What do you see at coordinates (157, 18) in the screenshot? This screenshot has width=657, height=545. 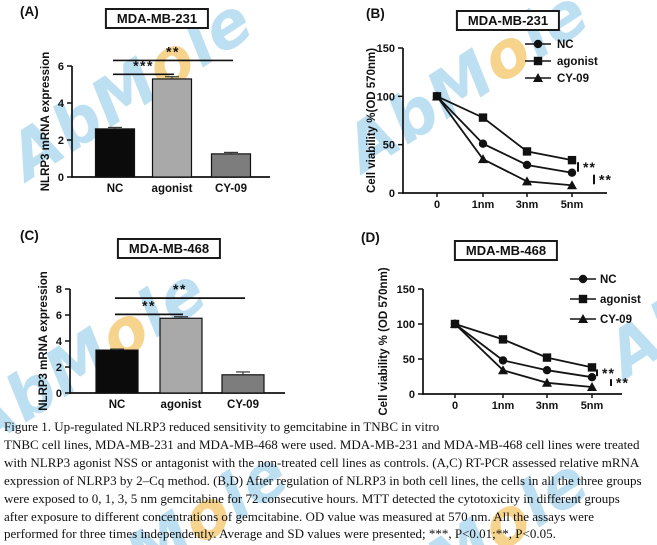 I see `panel-a-title: MDA-MB-231` at bounding box center [157, 18].